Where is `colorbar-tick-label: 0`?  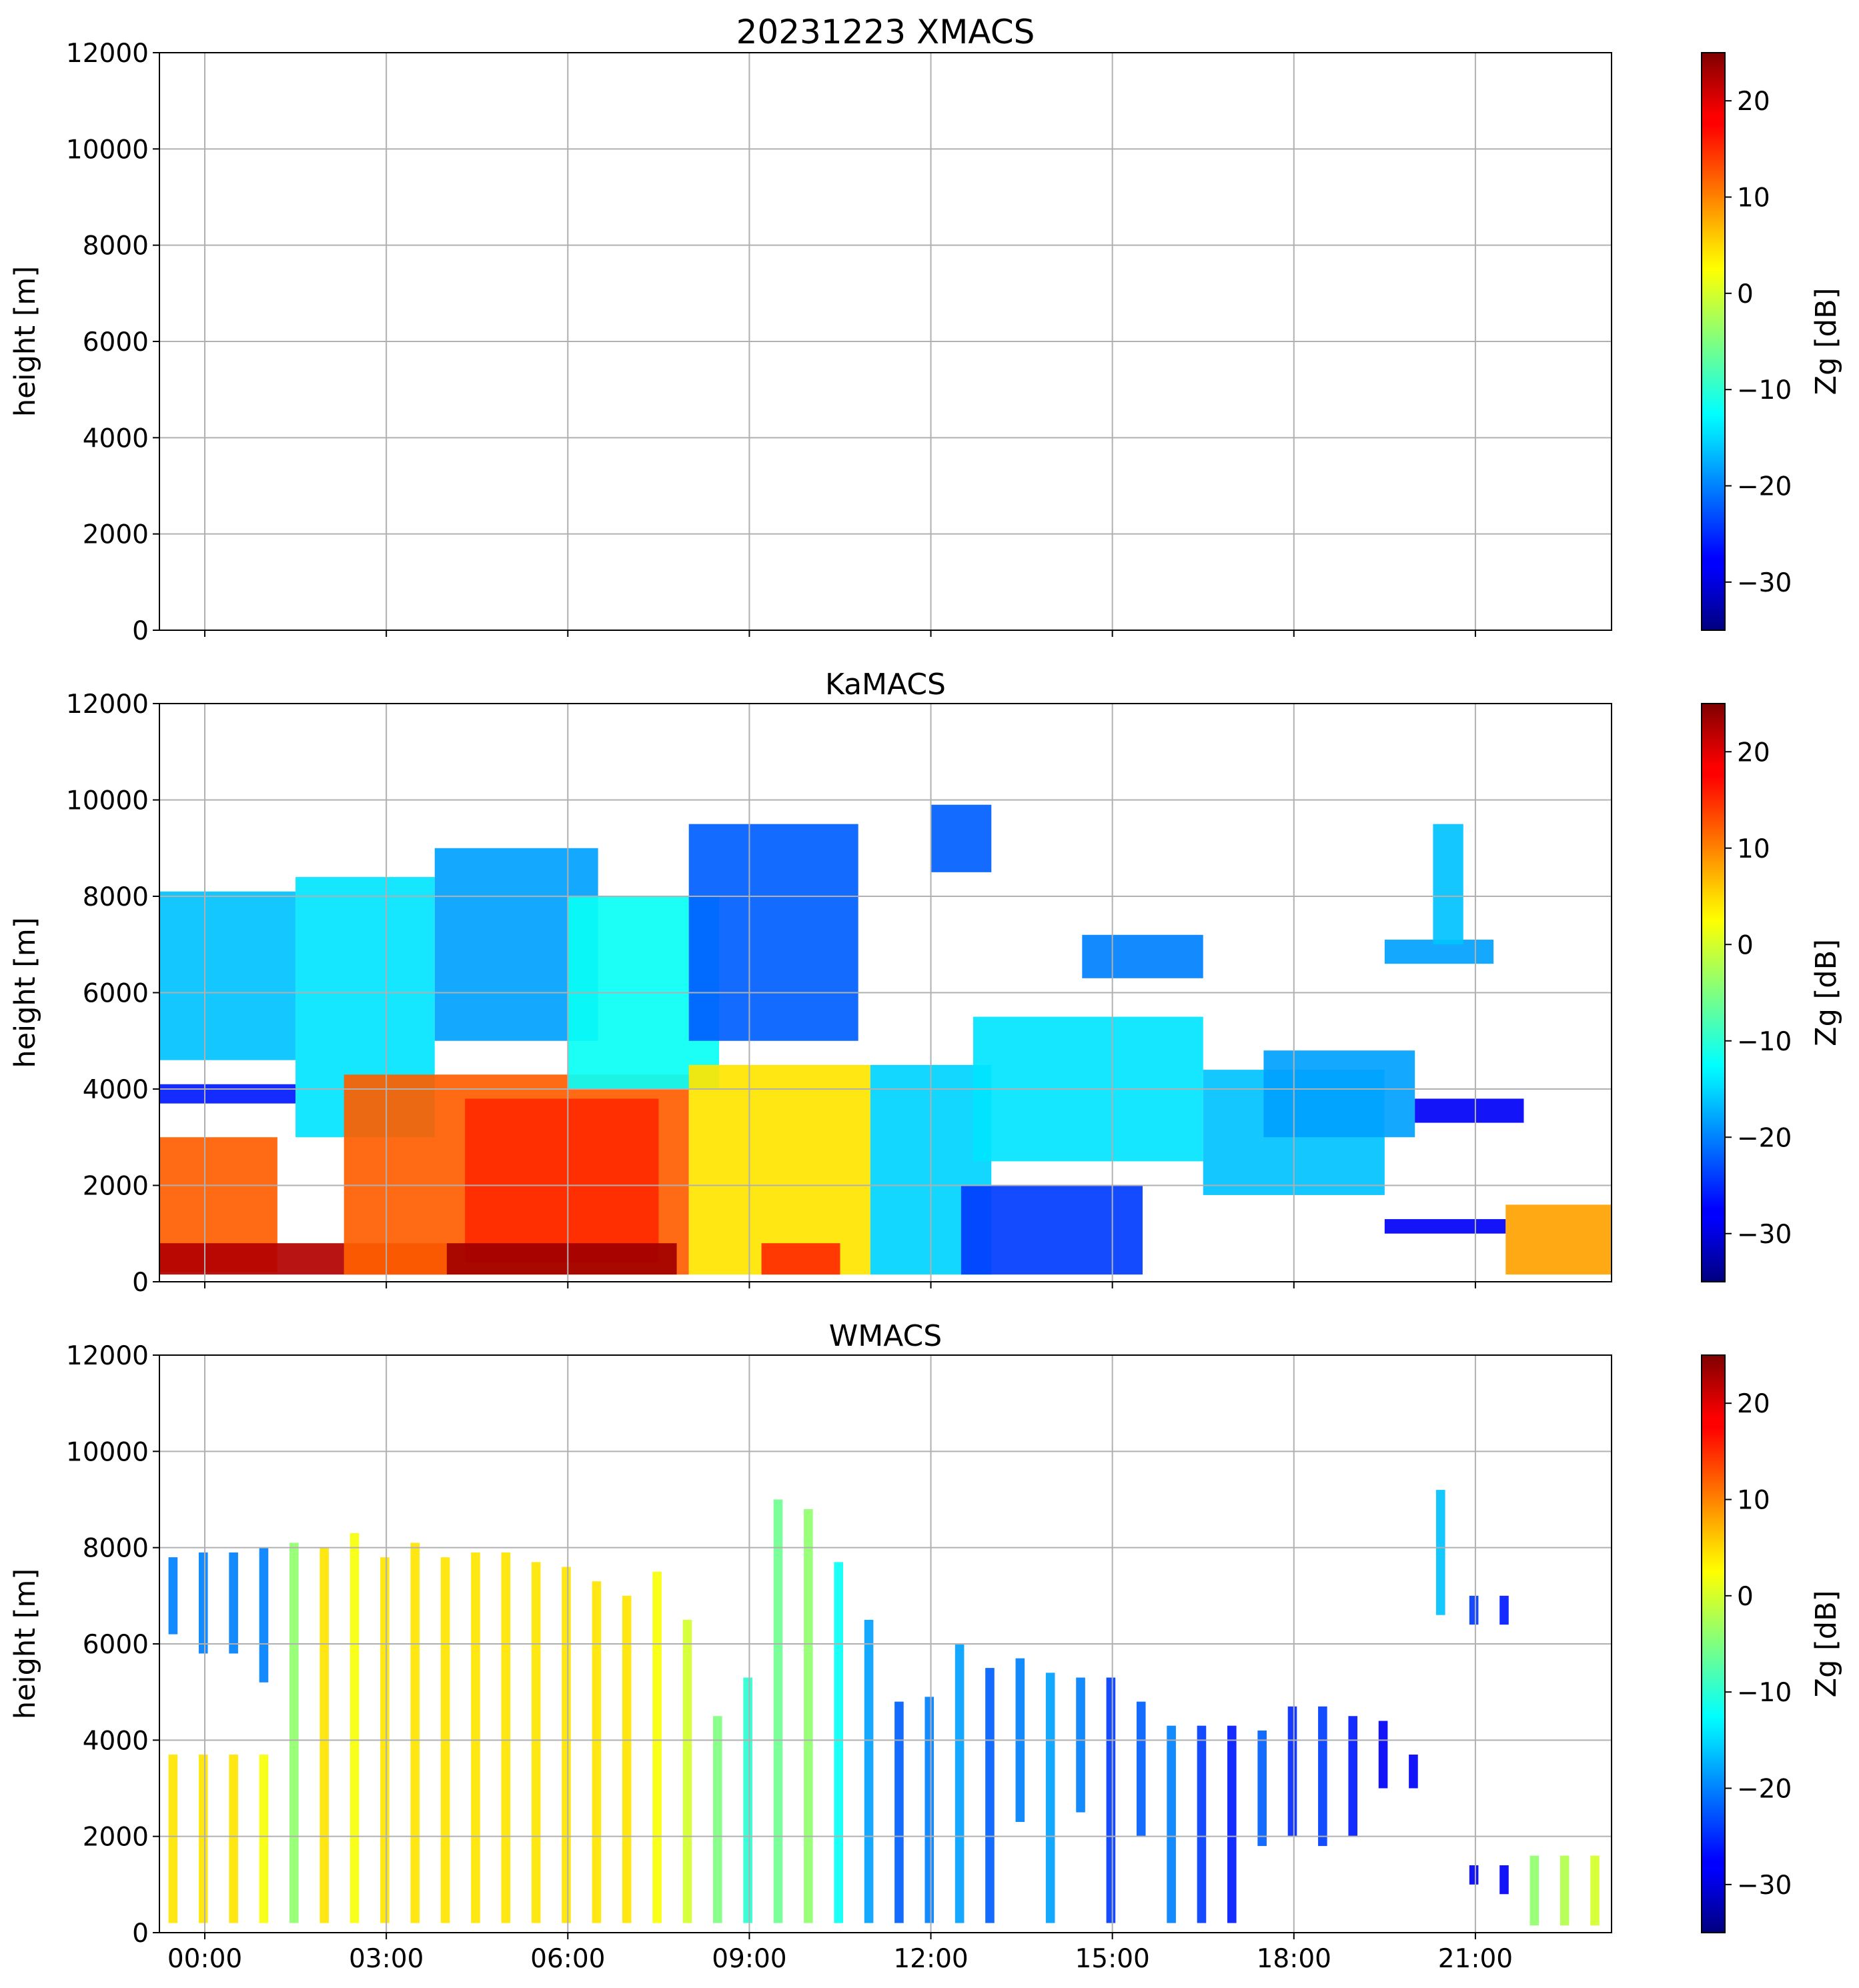 colorbar-tick-label: 0 is located at coordinates (1746, 294).